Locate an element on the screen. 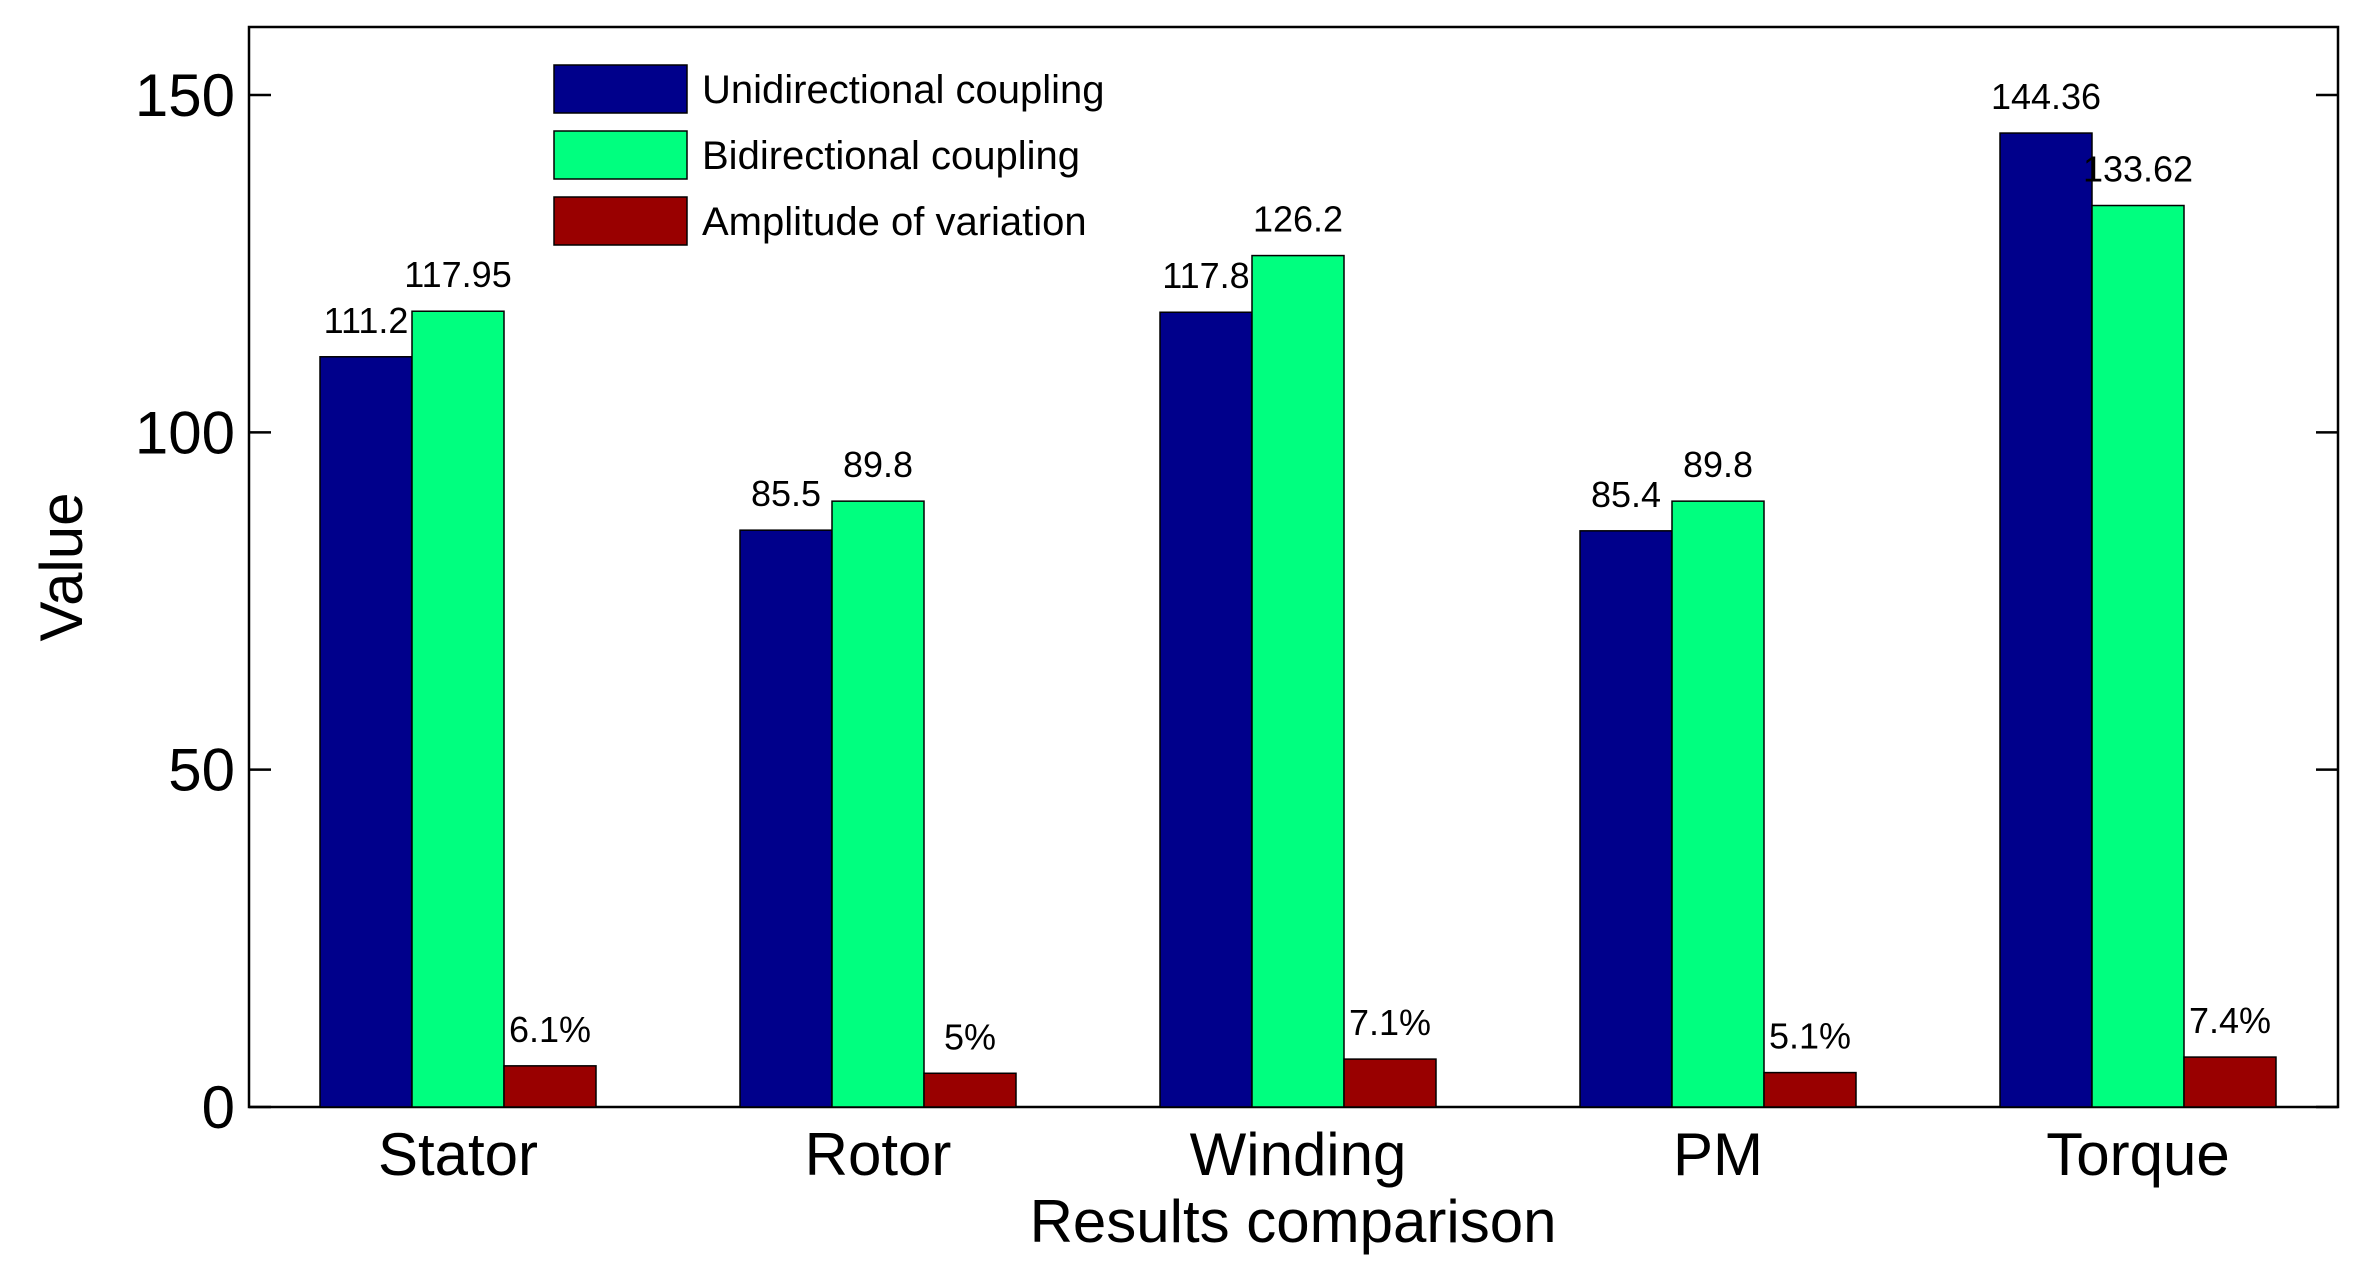 The height and width of the screenshot is (1276, 2365). bar-value-label: 117.95 is located at coordinates (457, 274).